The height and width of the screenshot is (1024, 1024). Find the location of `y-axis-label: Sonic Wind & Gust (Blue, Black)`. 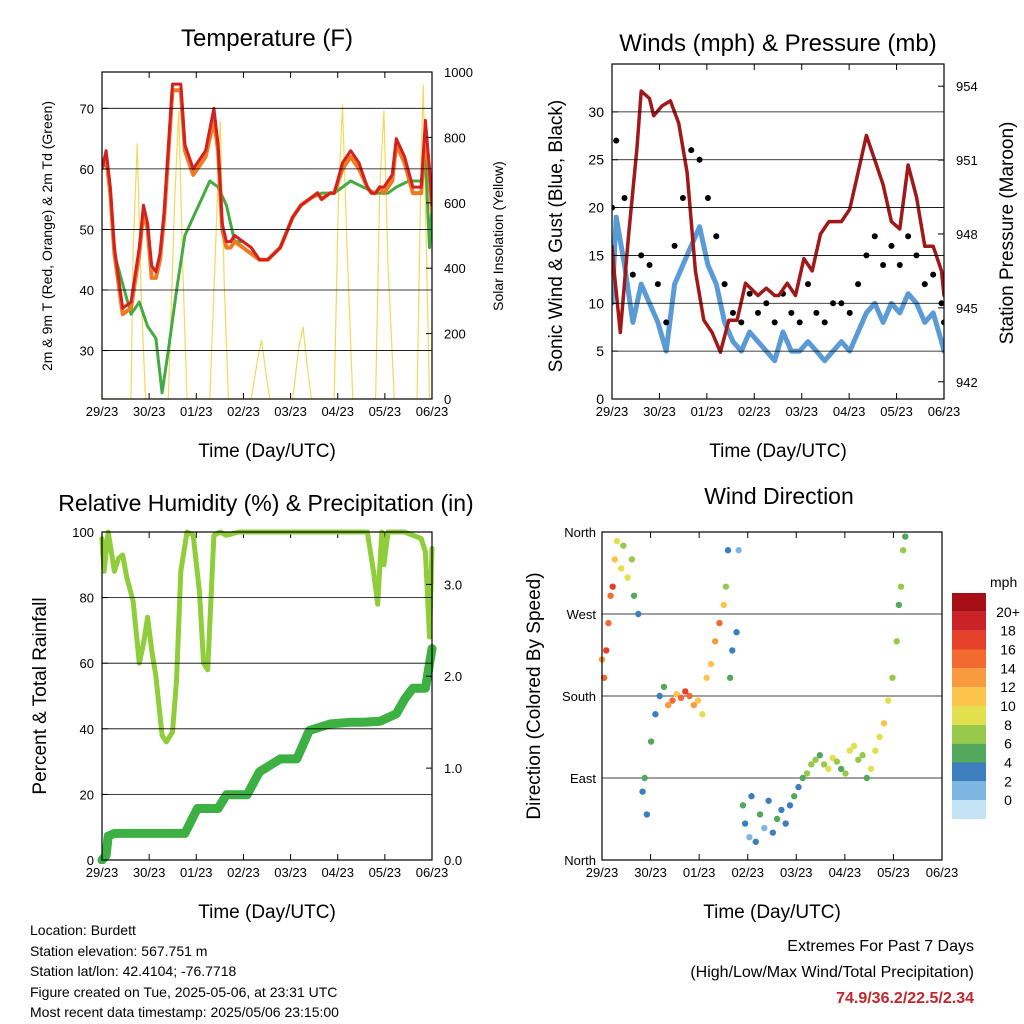

y-axis-label: Sonic Wind & Gust (Blue, Black) is located at coordinates (556, 236).